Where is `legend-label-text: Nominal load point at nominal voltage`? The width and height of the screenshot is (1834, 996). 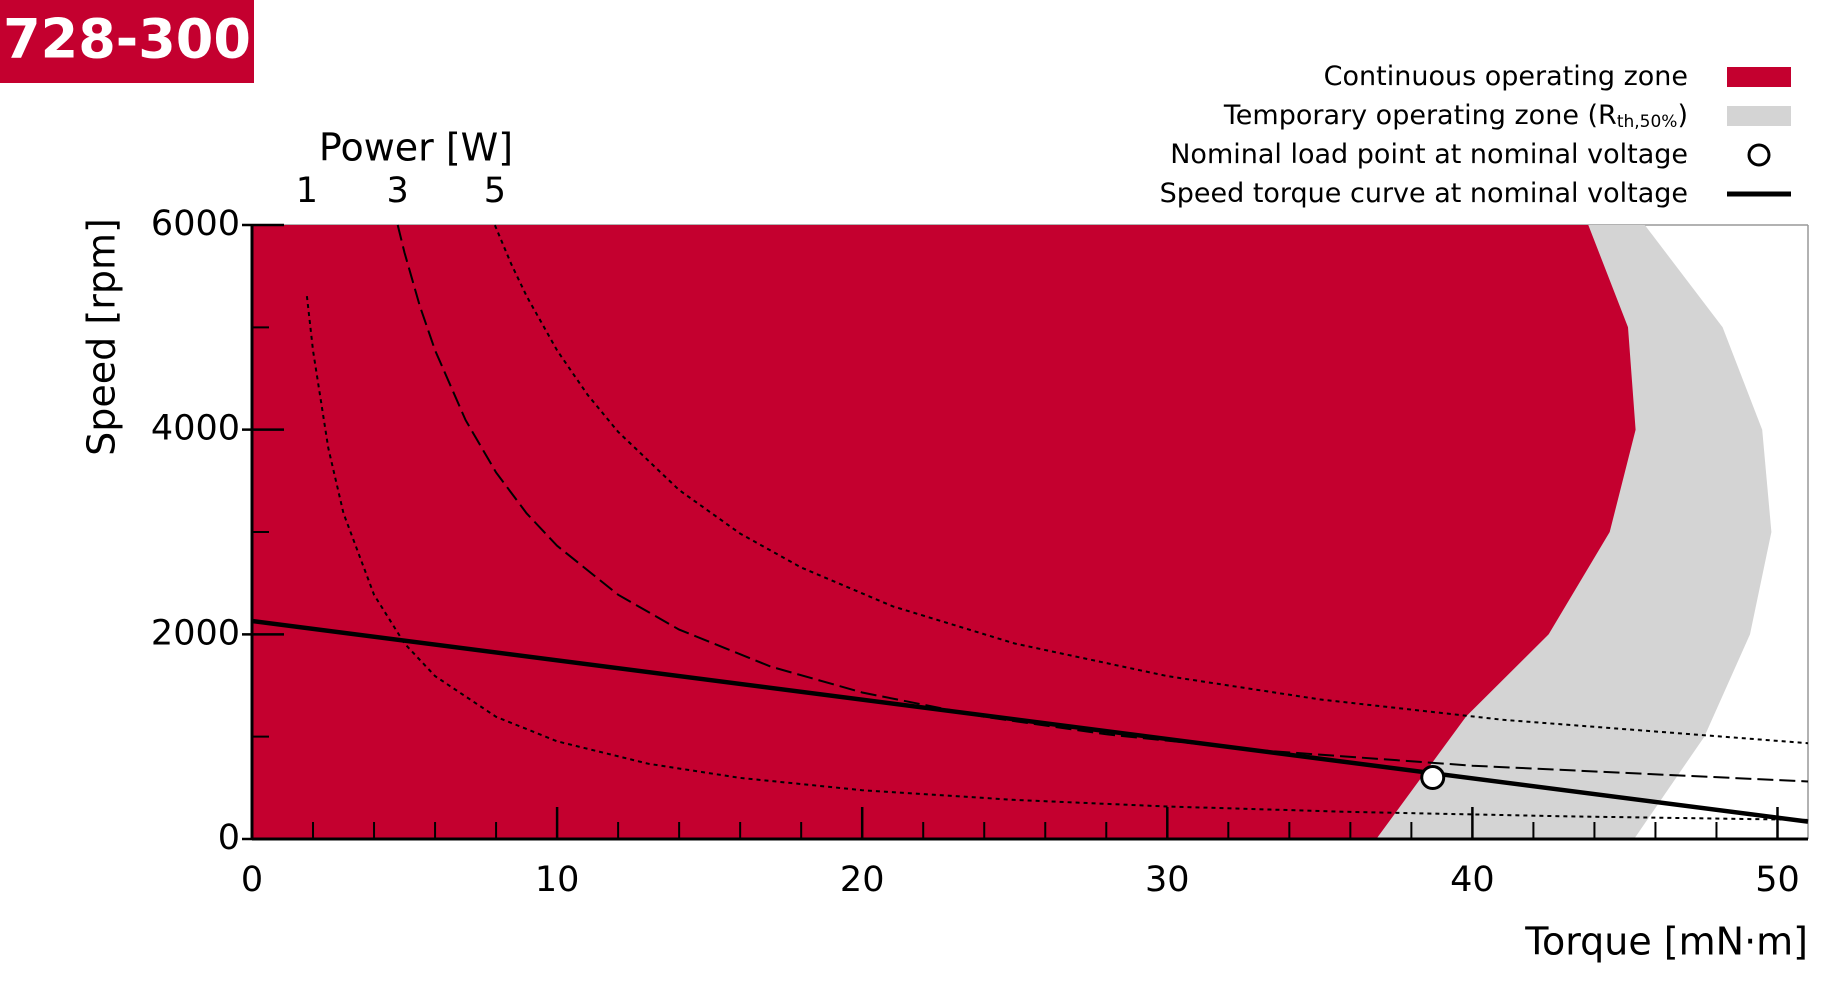
legend-label-text: Nominal load point at nominal voltage is located at coordinates (1429, 154).